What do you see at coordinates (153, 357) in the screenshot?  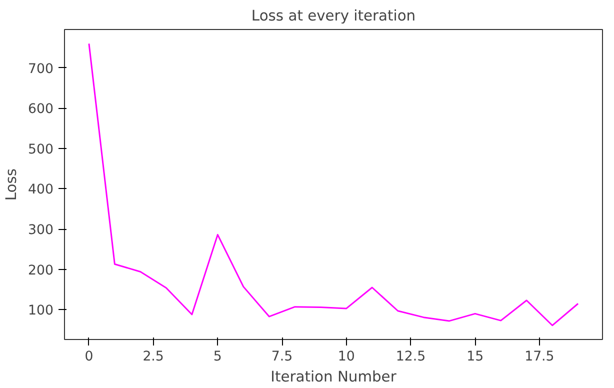 I see `x-tick-label: 2.5` at bounding box center [153, 357].